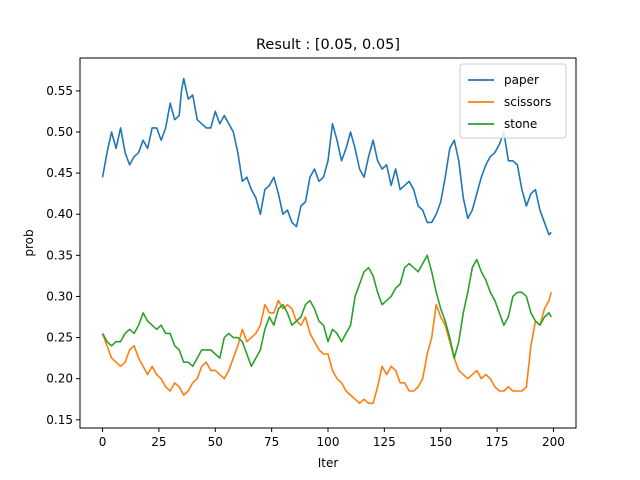 This screenshot has width=640, height=480. What do you see at coordinates (521, 80) in the screenshot?
I see `legend-label-paper: paper` at bounding box center [521, 80].